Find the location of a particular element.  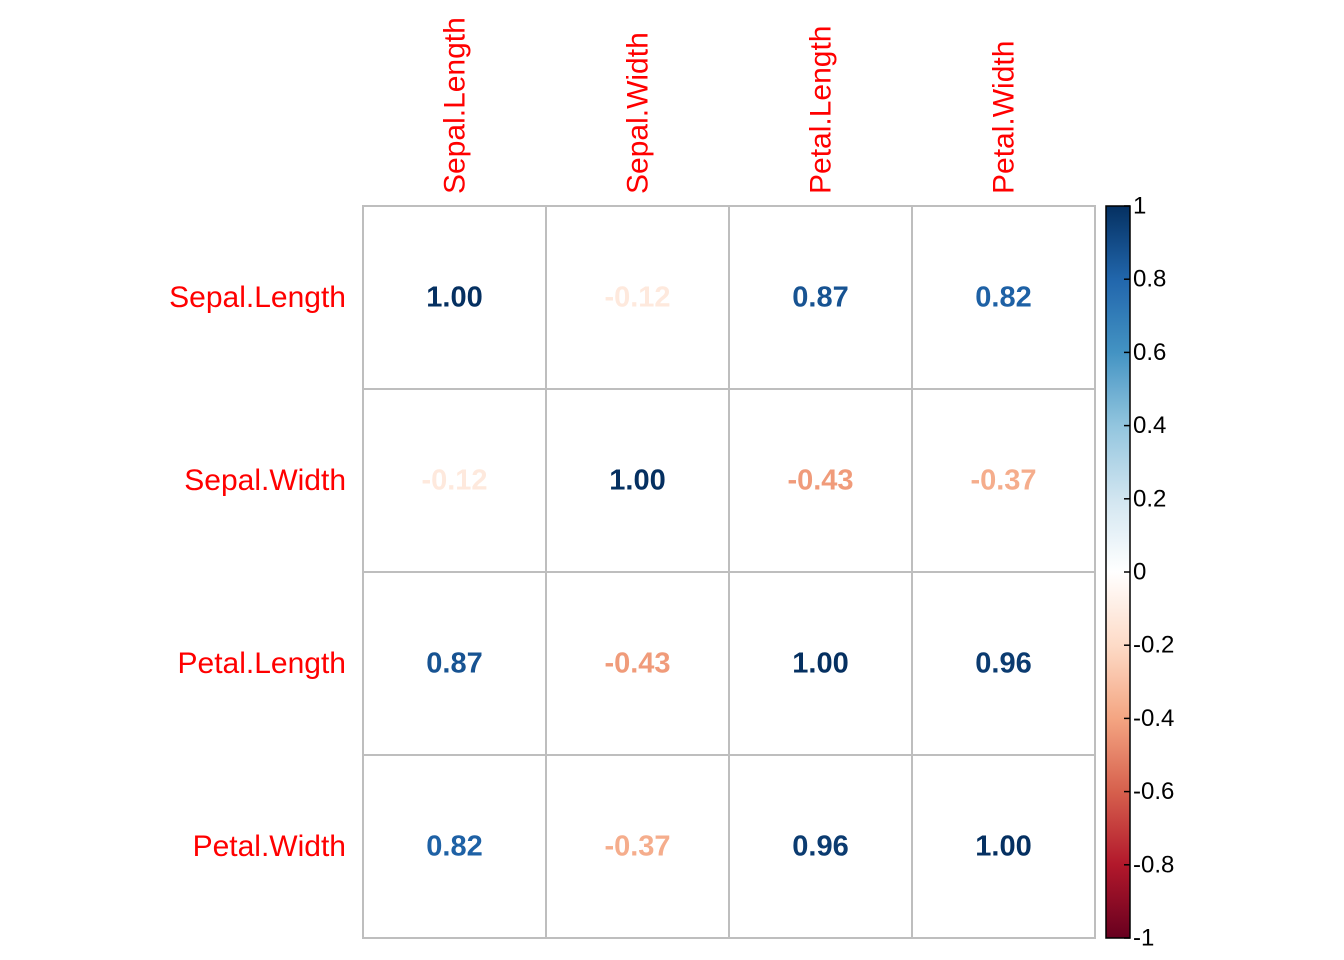

row-label: Sepal.Width is located at coordinates (265, 480).